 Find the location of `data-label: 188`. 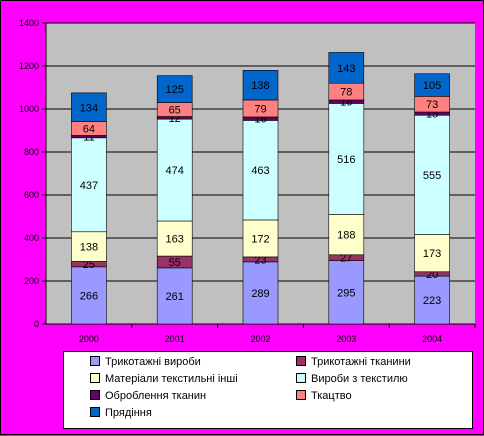

data-label: 188 is located at coordinates (346, 236).